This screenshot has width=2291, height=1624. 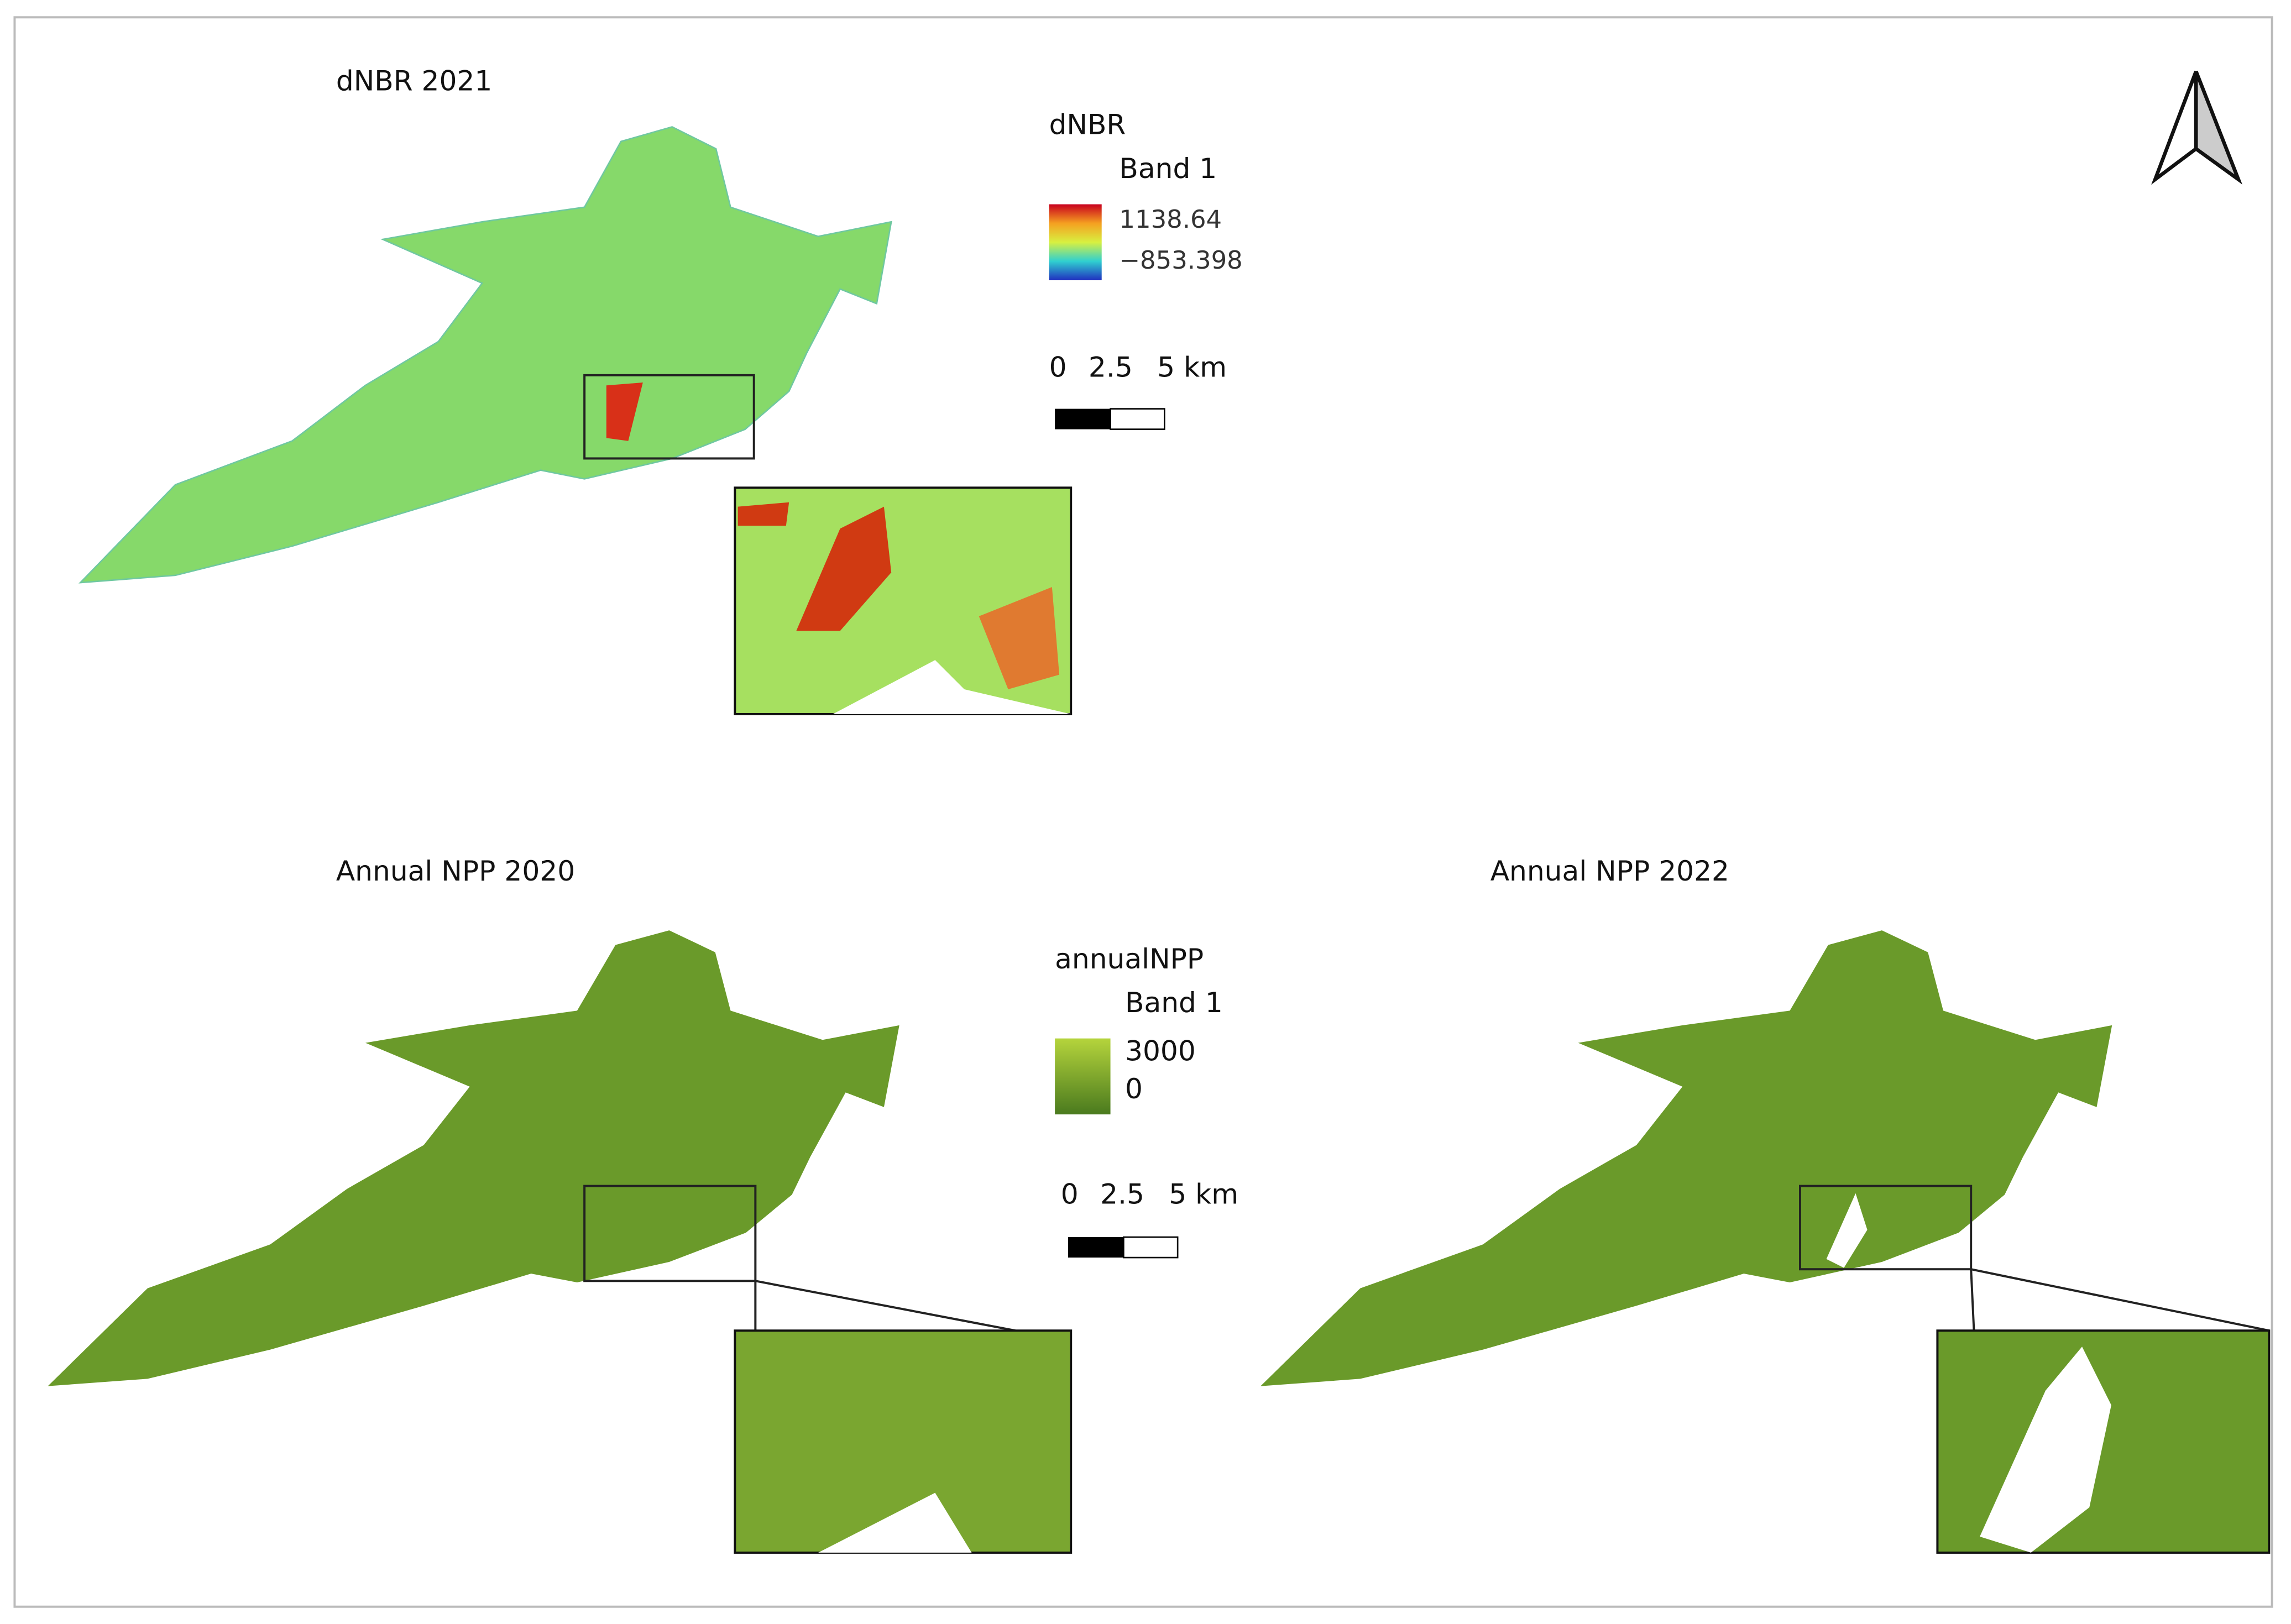 What do you see at coordinates (456, 871) in the screenshot?
I see `panel-title: Annual NPP 2020` at bounding box center [456, 871].